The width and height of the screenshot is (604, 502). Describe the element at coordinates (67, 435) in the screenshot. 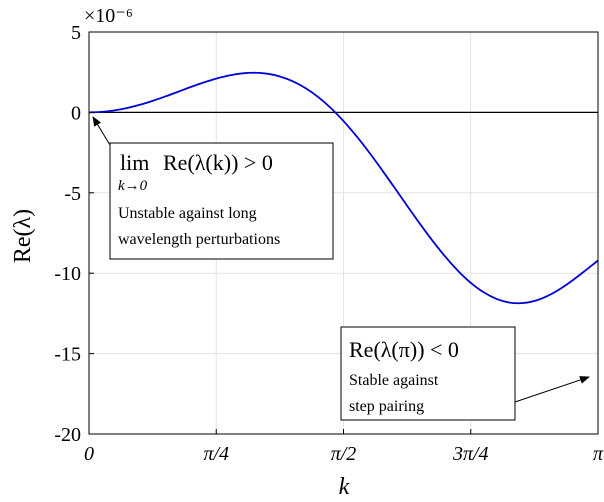

I see `y-tick-label: -20` at that location.